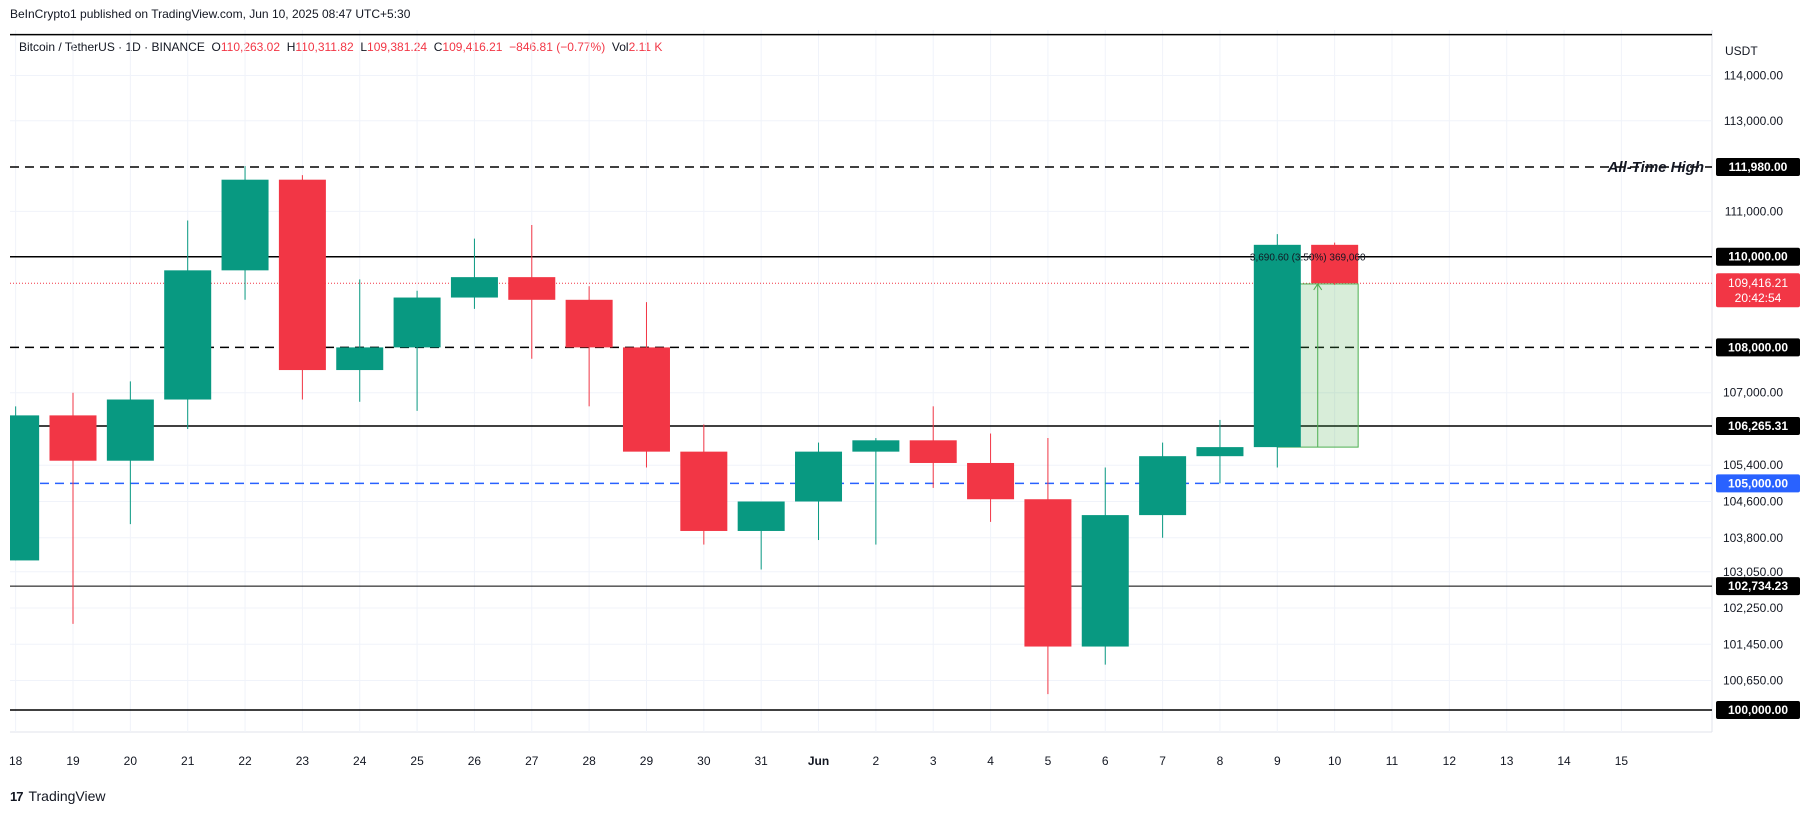  Describe the element at coordinates (1753, 502) in the screenshot. I see `price-tick-label: 104,600.00` at that location.